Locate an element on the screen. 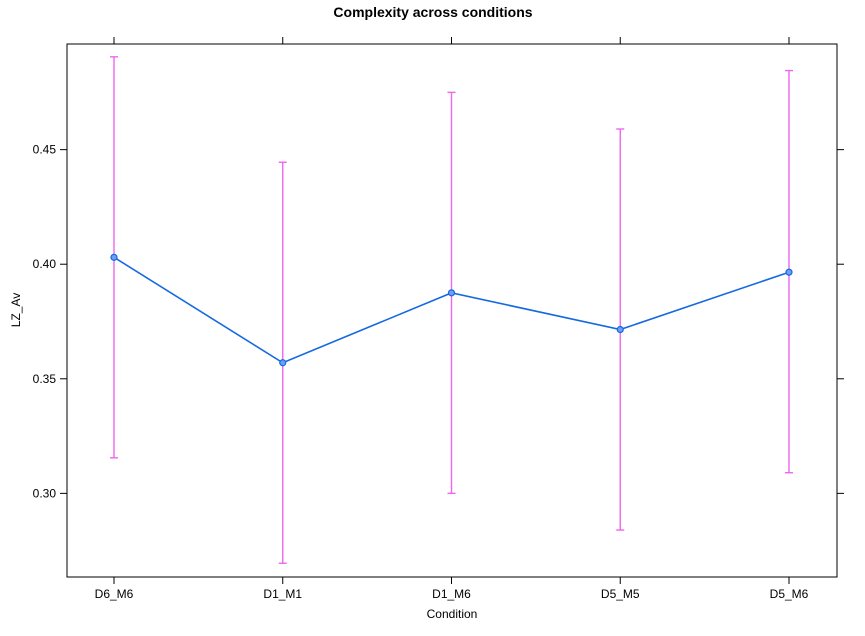  x-tick-label: D5_M6 is located at coordinates (789, 594).